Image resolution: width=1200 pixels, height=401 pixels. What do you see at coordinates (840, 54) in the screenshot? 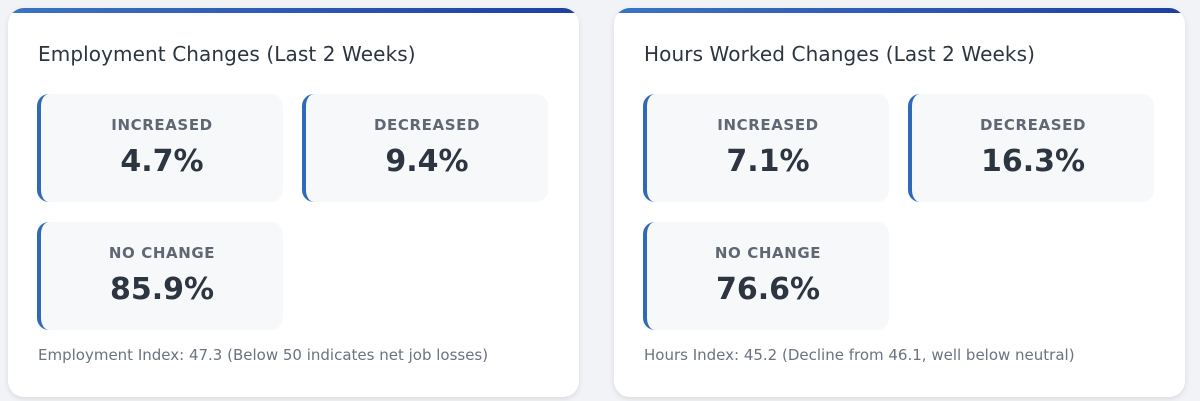
I see `card-title: Hours Worked Changes (Last 2 Weeks)` at bounding box center [840, 54].